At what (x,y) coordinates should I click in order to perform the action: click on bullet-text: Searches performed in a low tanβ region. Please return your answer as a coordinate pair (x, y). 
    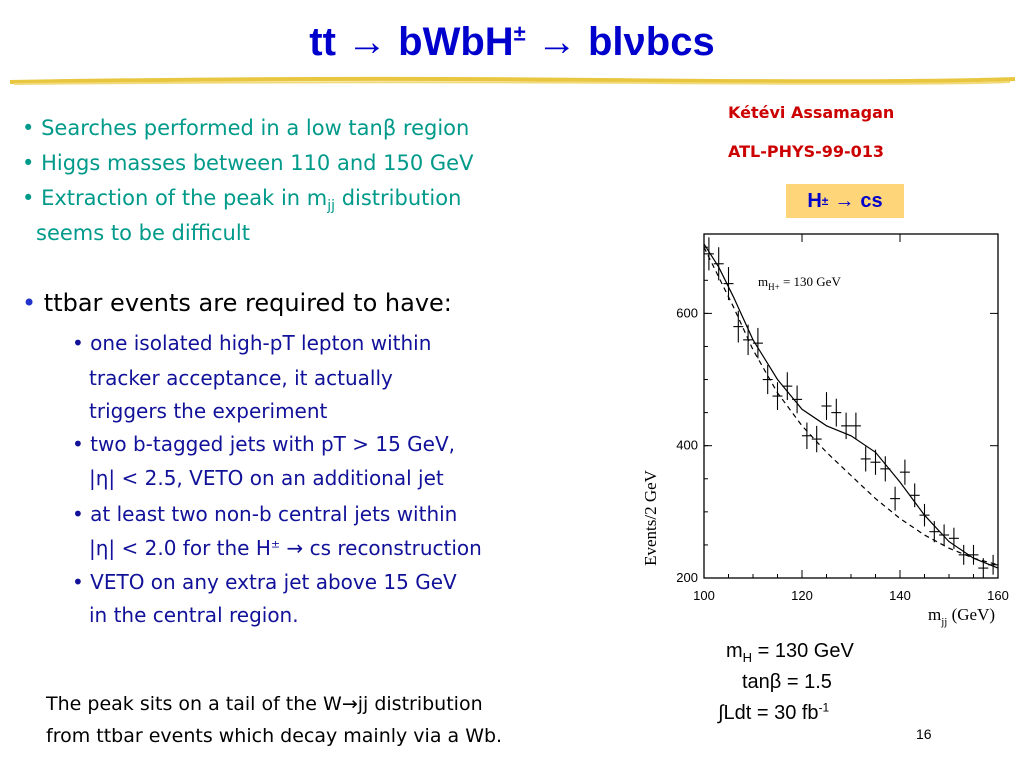
    Looking at the image, I should click on (255, 128).